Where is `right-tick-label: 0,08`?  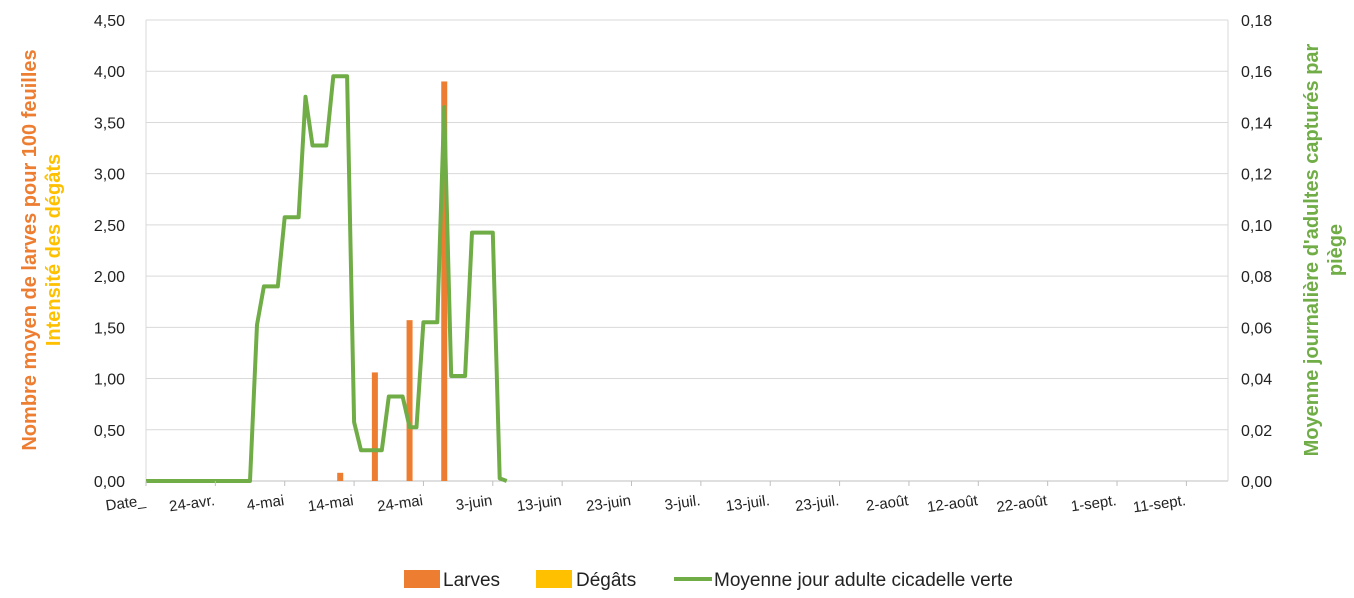 right-tick-label: 0,08 is located at coordinates (1256, 277).